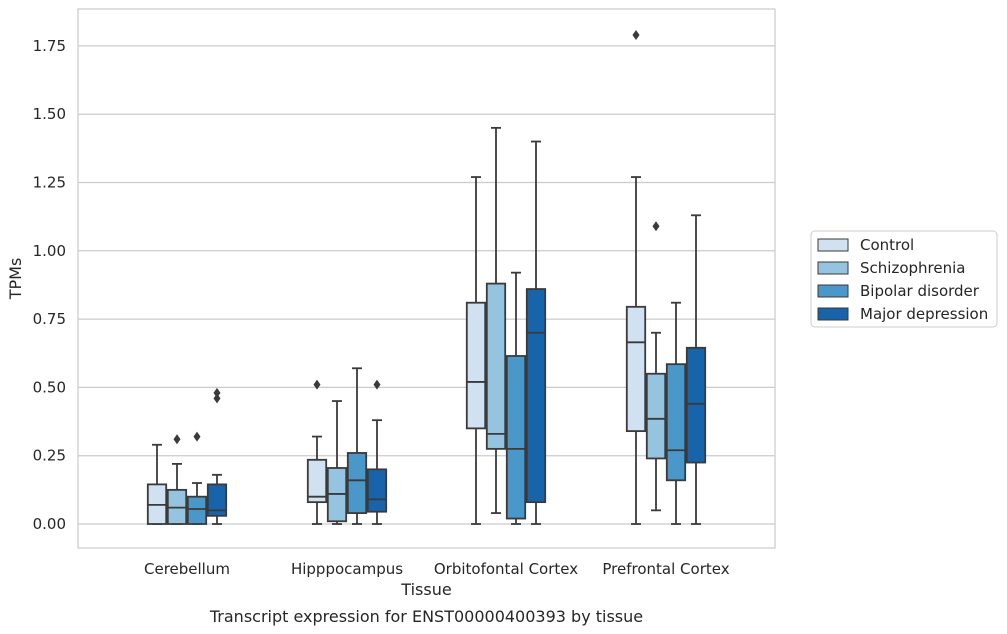 The height and width of the screenshot is (634, 1007). I want to click on y-tick-label: 1.25, so click(49, 183).